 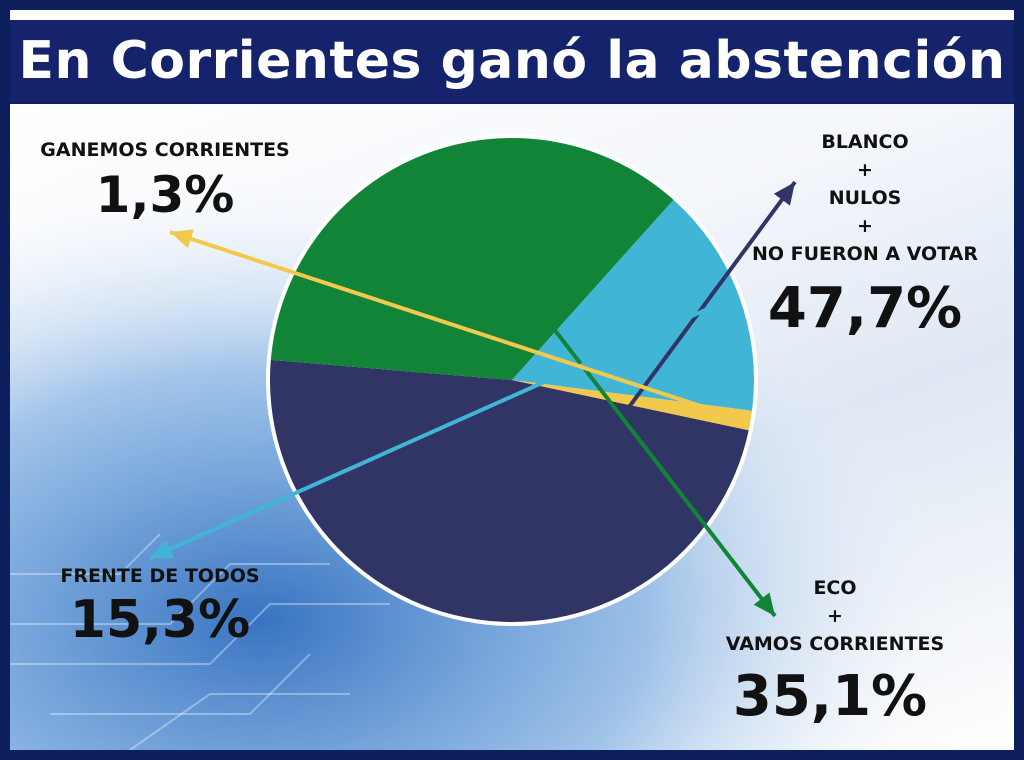 What do you see at coordinates (835, 644) in the screenshot?
I see `label-line: VAMOS CORRIENTES` at bounding box center [835, 644].